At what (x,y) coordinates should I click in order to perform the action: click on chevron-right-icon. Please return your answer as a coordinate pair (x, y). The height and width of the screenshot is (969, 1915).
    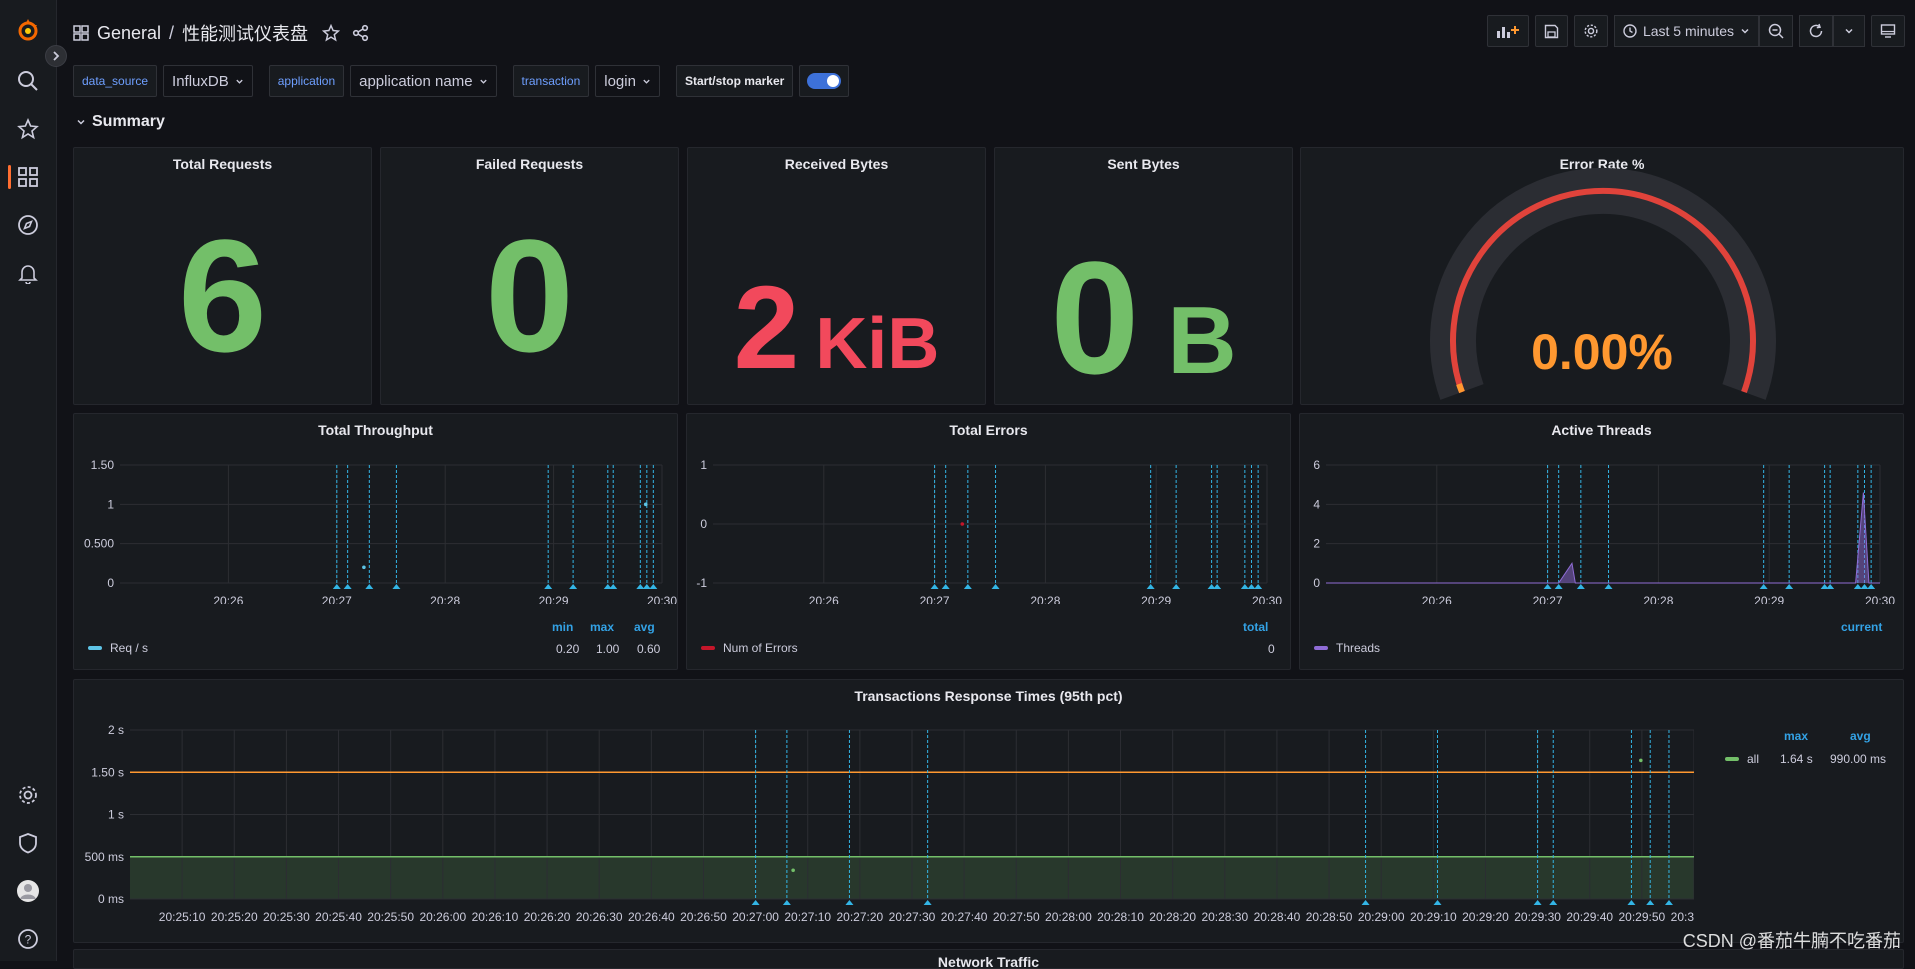
    Looking at the image, I should click on (56, 56).